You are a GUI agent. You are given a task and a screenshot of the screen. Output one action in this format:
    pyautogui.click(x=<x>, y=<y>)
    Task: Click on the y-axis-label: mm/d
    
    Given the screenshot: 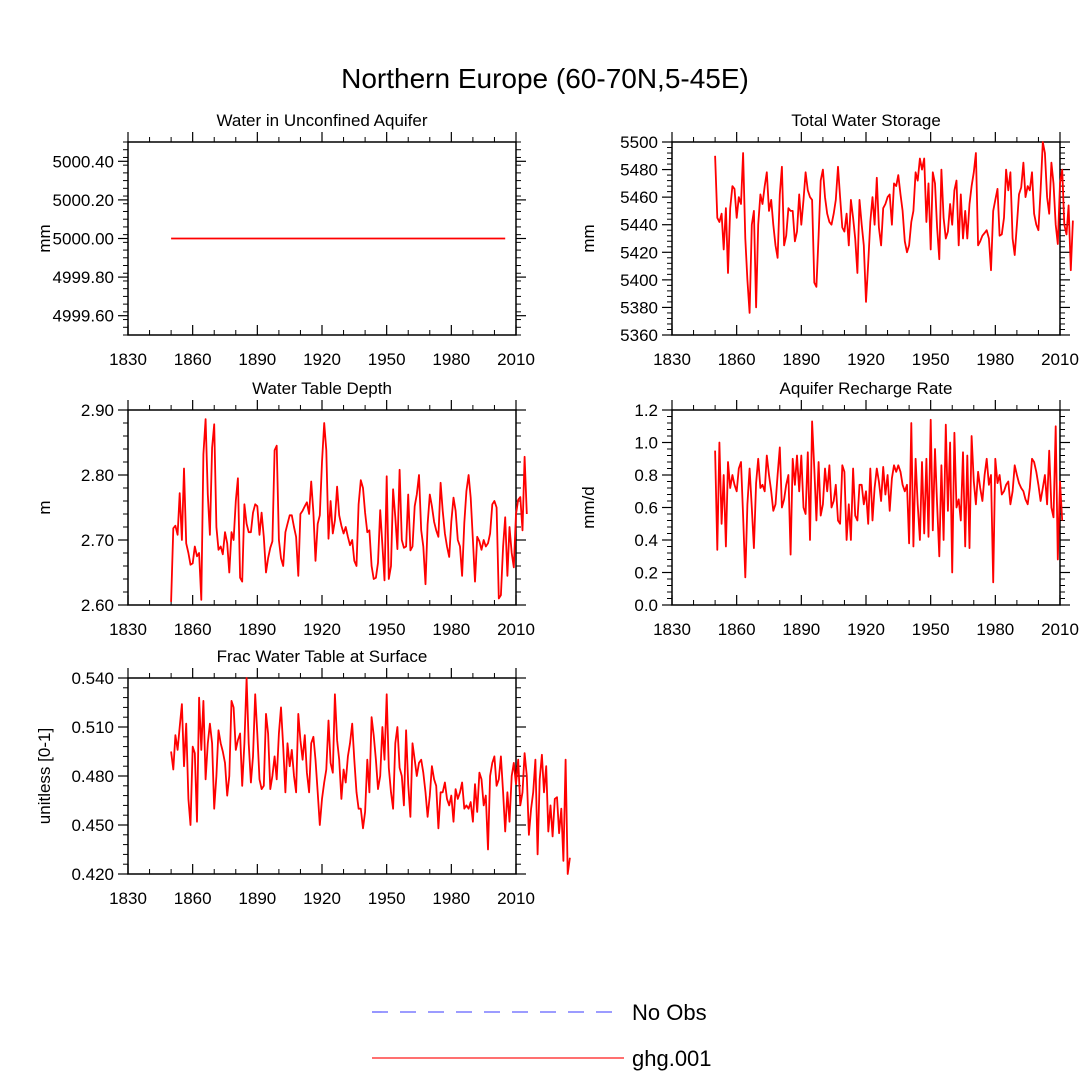 What is the action you would take?
    pyautogui.click(x=588, y=507)
    